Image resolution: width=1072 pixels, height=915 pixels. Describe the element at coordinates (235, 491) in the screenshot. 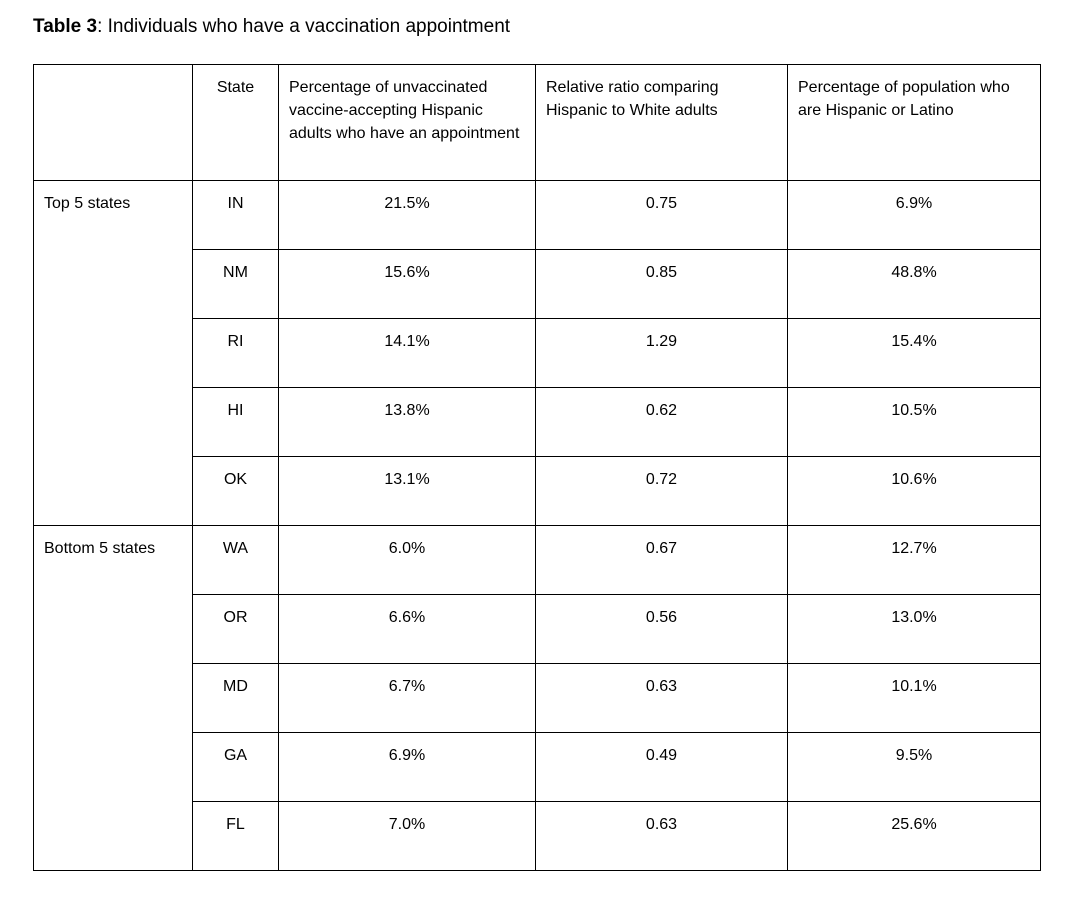

I see `state-cell: OK` at that location.